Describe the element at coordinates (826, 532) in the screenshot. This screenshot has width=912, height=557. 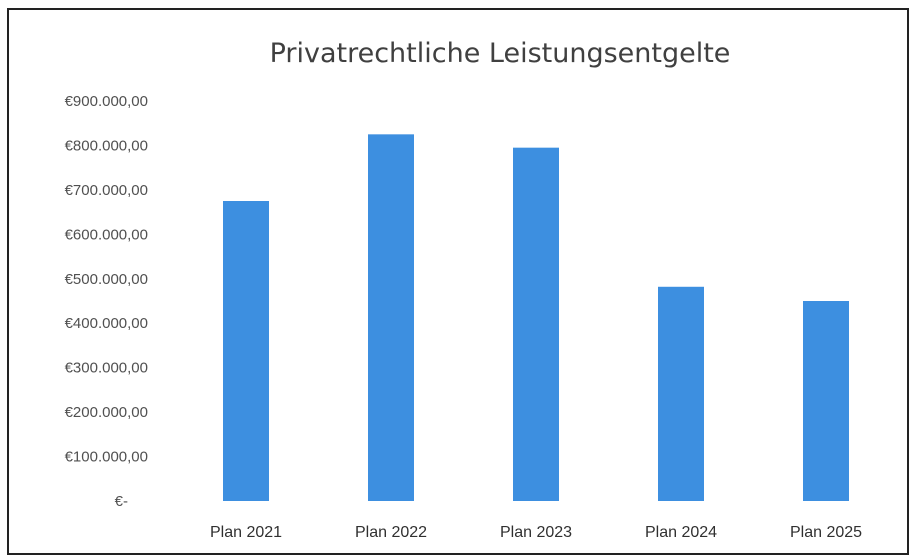
I see `x-tick-label: Plan 2025` at that location.